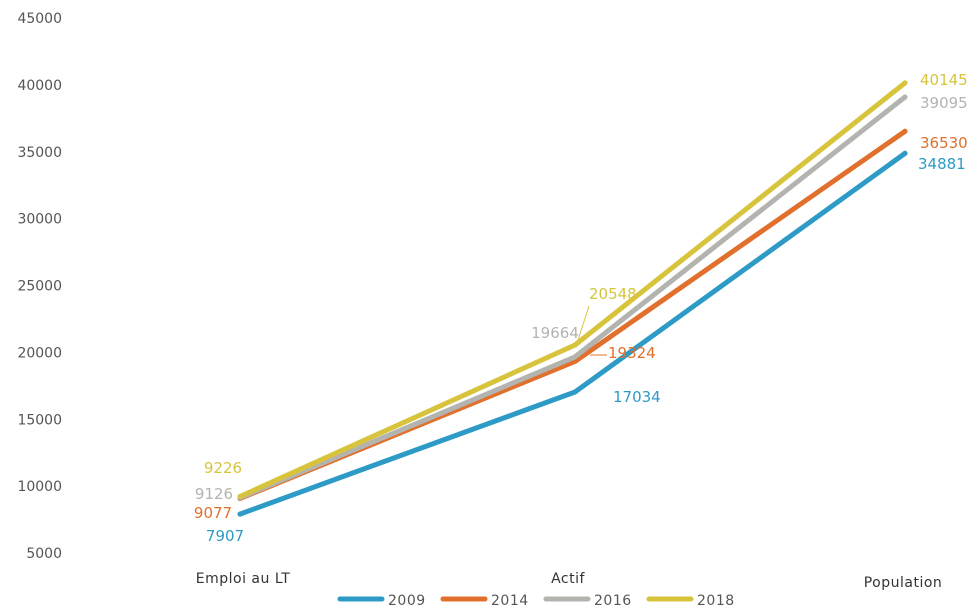 Image resolution: width=975 pixels, height=609 pixels. Describe the element at coordinates (903, 583) in the screenshot. I see `x-category-label: Population` at that location.